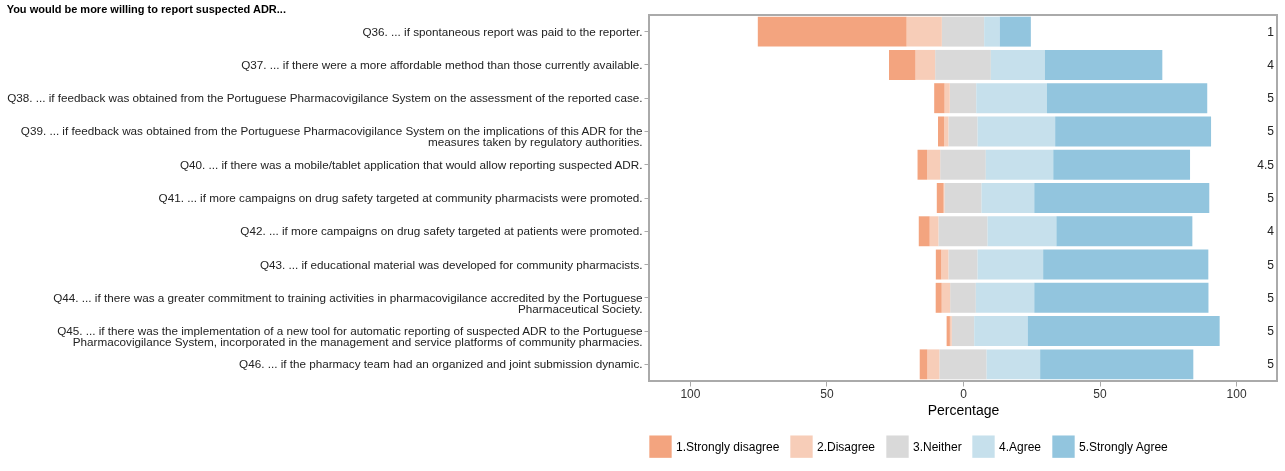 This screenshot has height=471, width=1285. I want to click on y-tick-label: Q42. ... if more campaigns on drug safety targeted at patients were promoted., so click(441, 231).